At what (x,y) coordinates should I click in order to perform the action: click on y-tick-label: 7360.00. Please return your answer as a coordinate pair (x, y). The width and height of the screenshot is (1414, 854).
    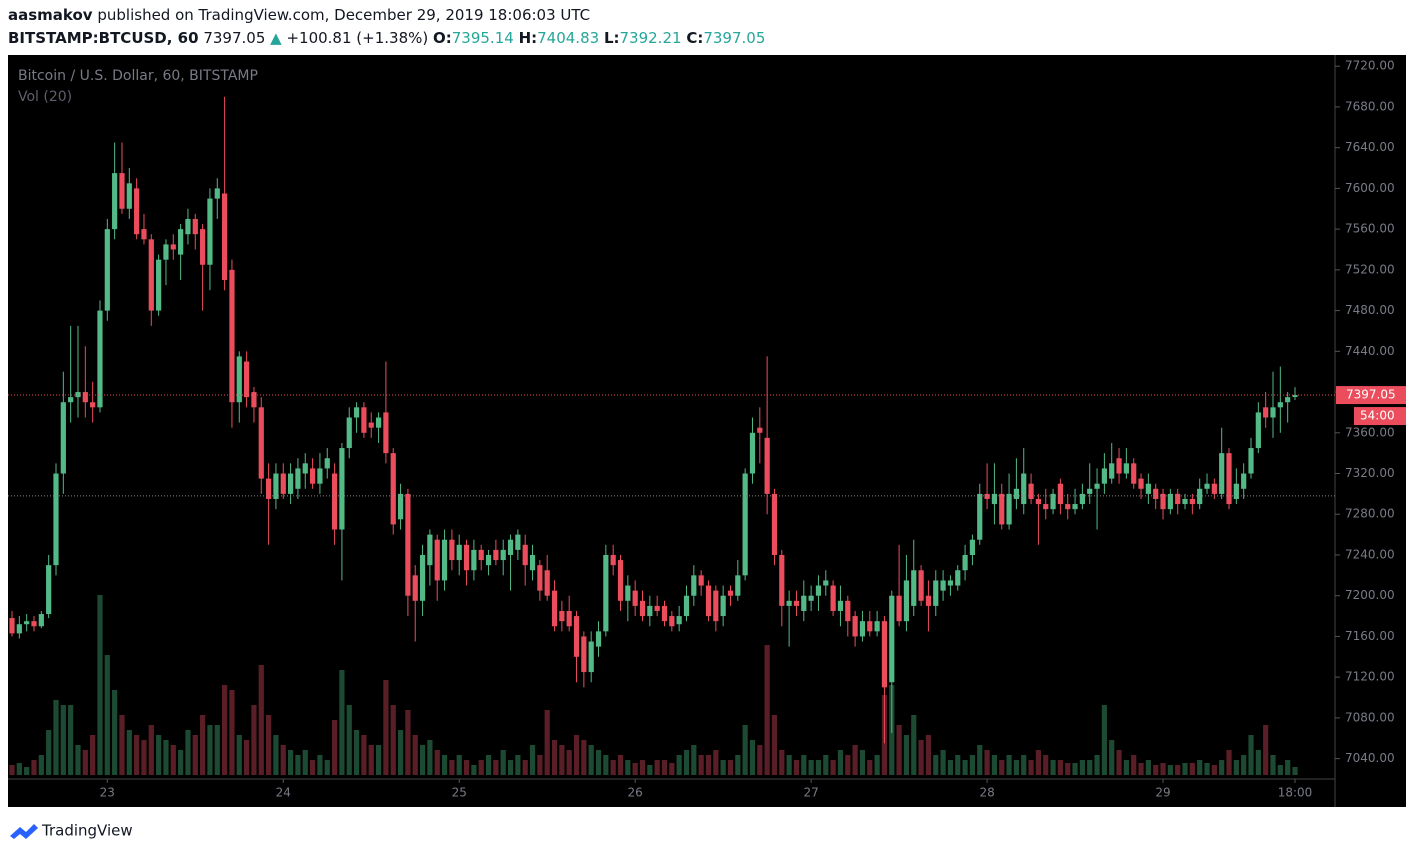
    Looking at the image, I should click on (1370, 432).